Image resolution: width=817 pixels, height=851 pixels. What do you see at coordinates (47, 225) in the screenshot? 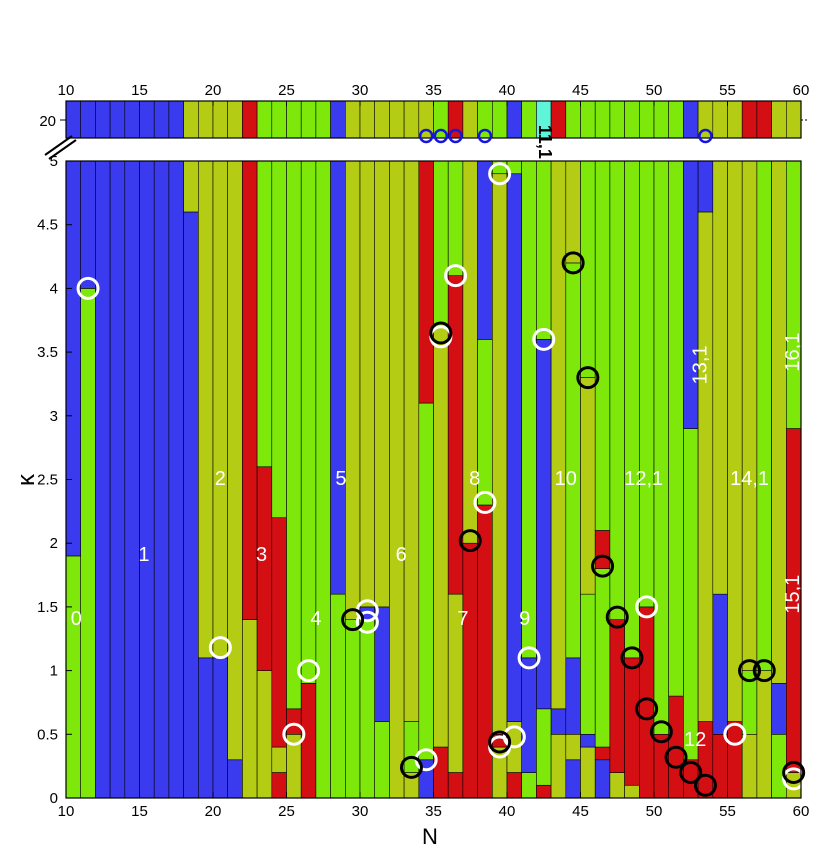
I see `y-tick-label: 4.5` at bounding box center [47, 225].